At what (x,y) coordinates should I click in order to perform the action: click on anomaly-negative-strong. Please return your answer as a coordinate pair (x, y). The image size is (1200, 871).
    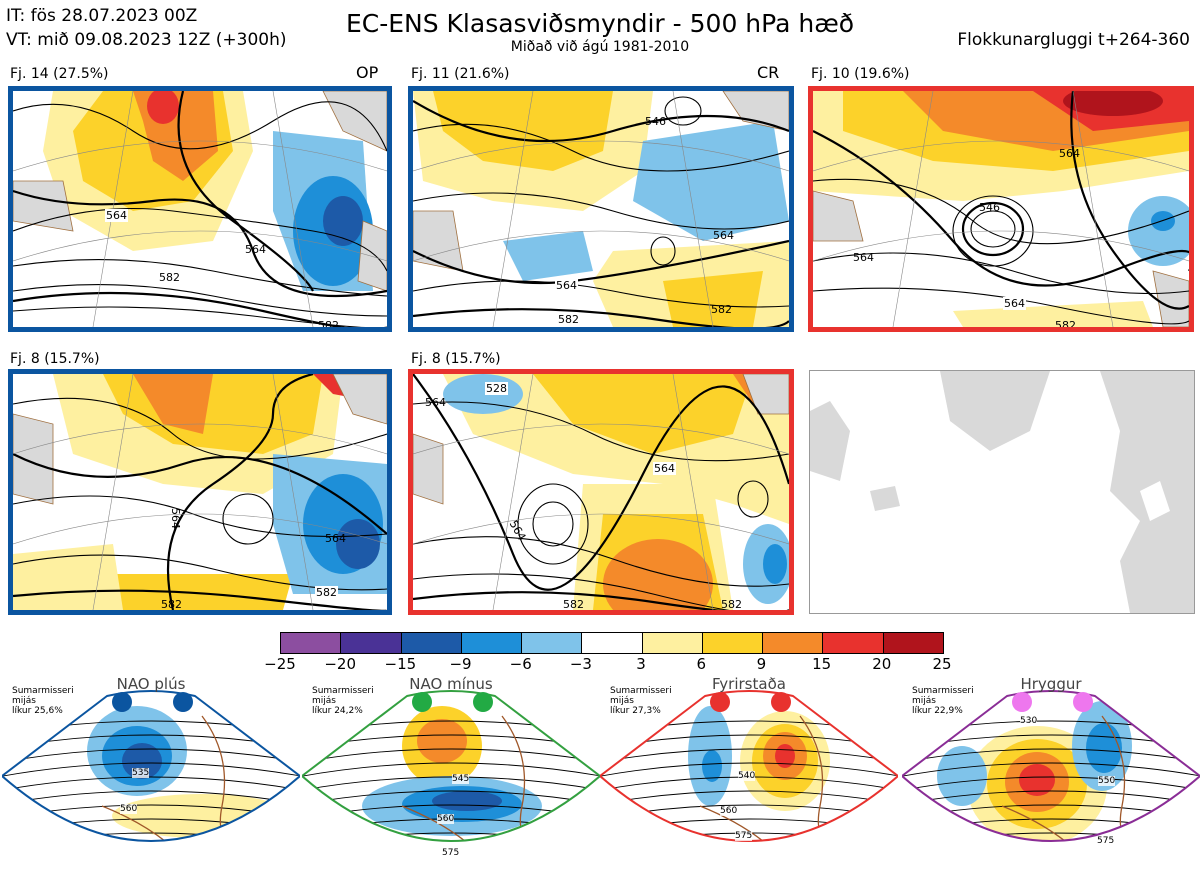
    Looking at the image, I should click on (343, 221).